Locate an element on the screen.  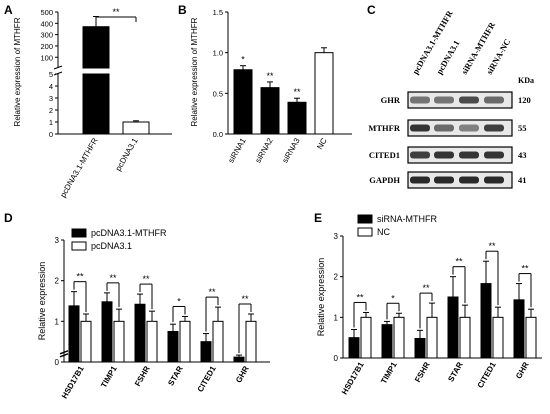
legend-label: NC is located at coordinates (383, 232).